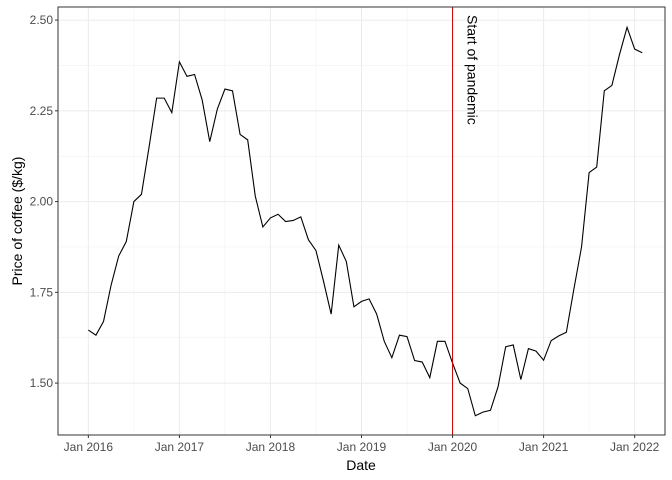 The image size is (672, 480). What do you see at coordinates (453, 447) in the screenshot?
I see `x-tick-label: Jan 2020` at bounding box center [453, 447].